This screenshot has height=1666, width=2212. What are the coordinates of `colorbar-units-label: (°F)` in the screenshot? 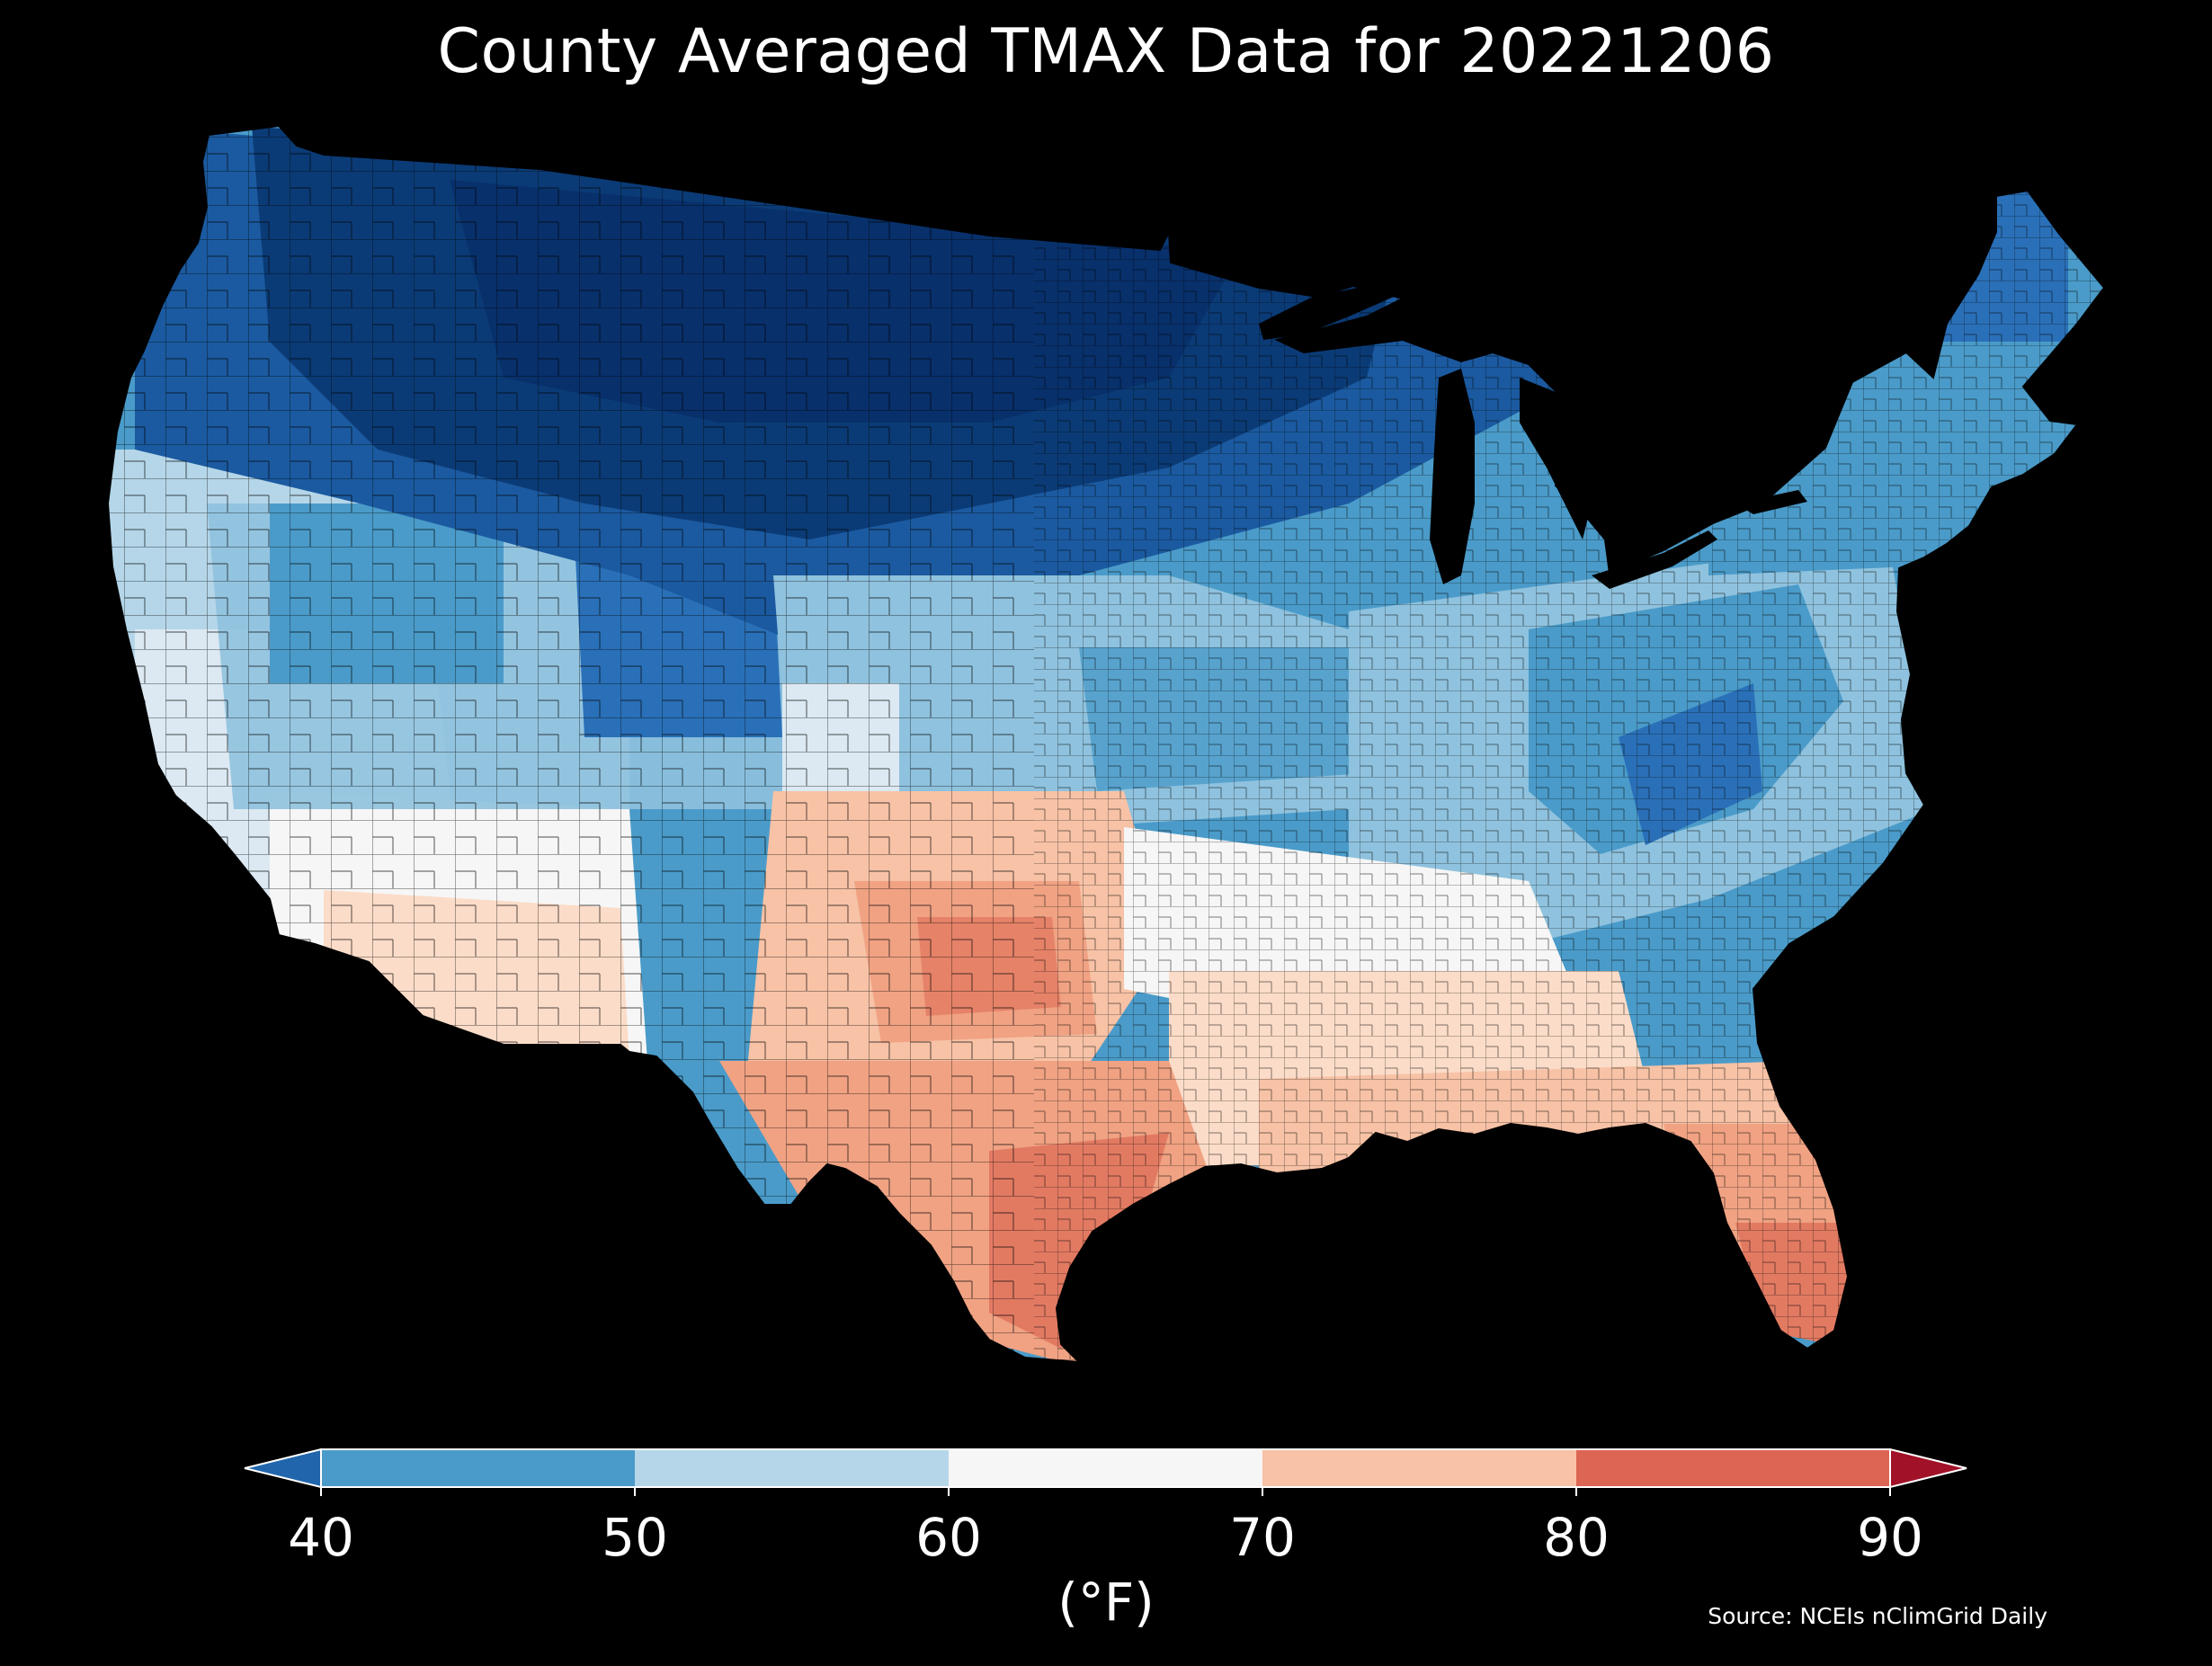 It's located at (1106, 1602).